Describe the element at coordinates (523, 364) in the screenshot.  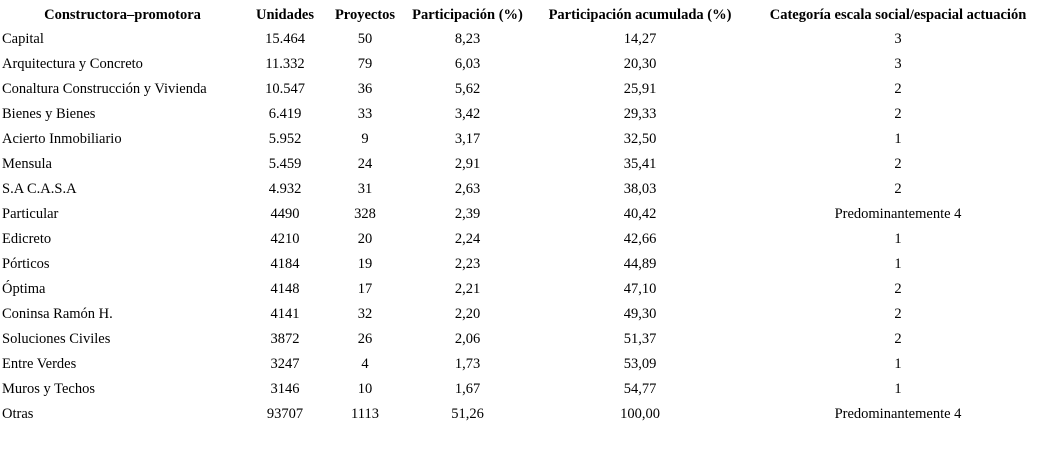
I see `table-row: Entre Verdes 3247 4 1,73 53,09 1` at that location.